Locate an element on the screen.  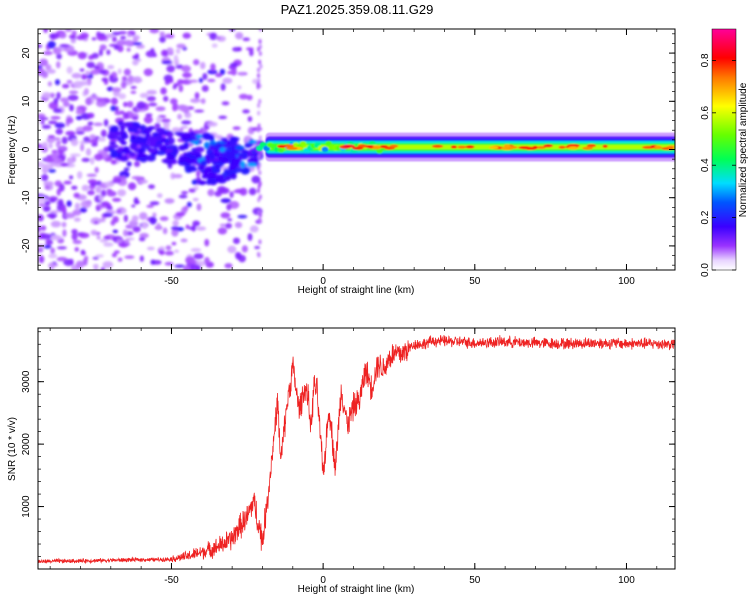
carrier-onset-blob is located at coordinates (325, 149).